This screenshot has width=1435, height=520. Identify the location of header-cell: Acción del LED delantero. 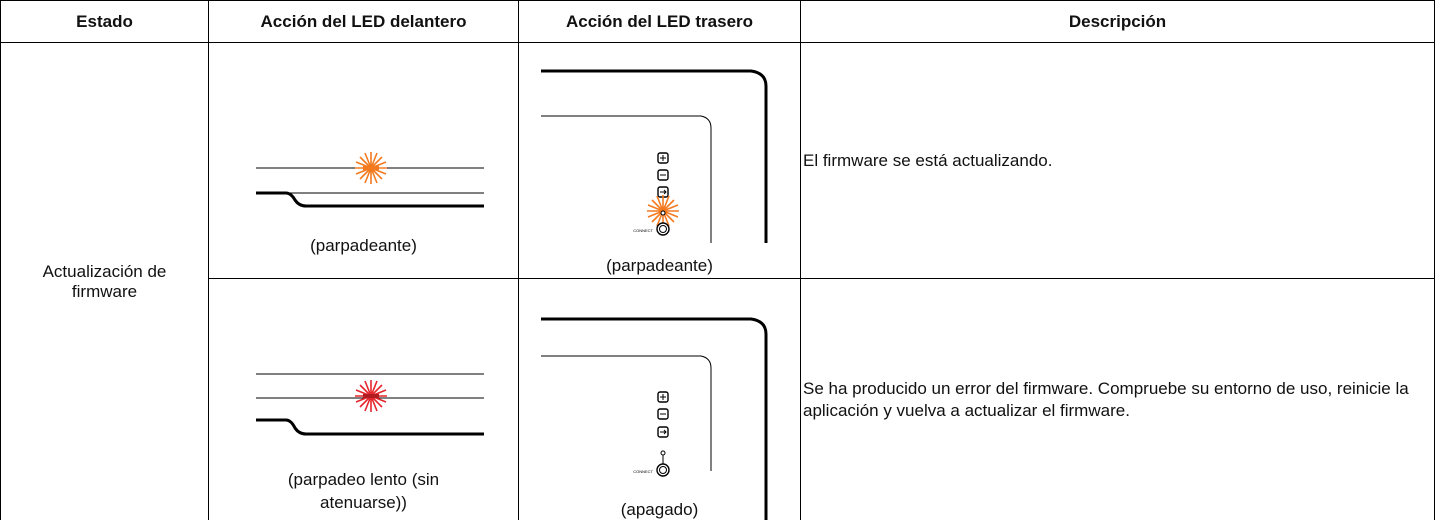
(363, 21).